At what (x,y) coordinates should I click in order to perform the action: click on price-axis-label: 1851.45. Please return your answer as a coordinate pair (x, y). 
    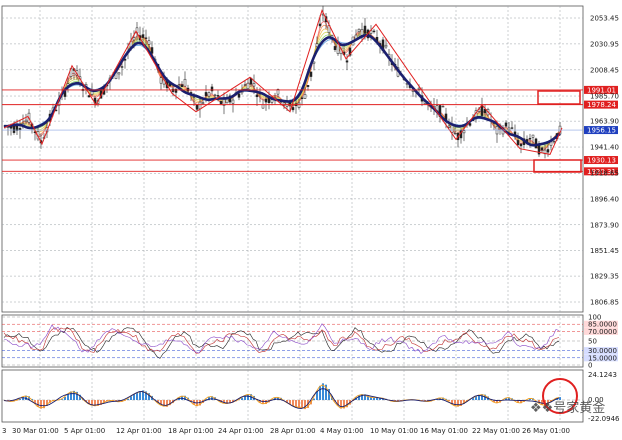
    Looking at the image, I should click on (604, 251).